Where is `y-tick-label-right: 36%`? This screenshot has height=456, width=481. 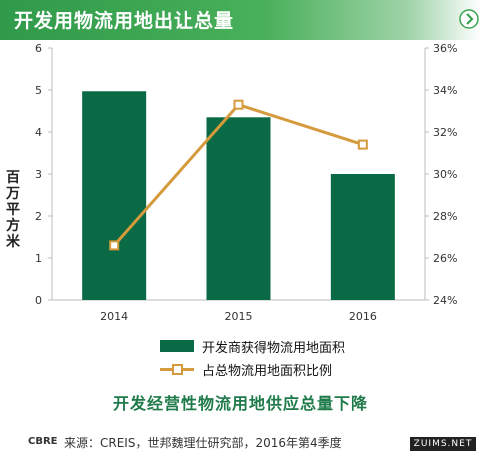
y-tick-label-right: 36% is located at coordinates (445, 48).